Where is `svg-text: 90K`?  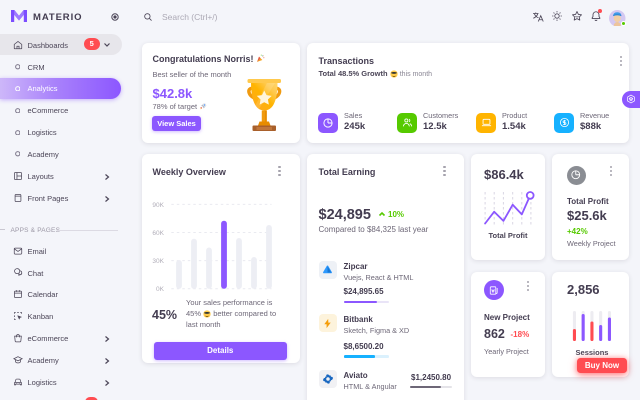
svg-text: 90K is located at coordinates (158, 205).